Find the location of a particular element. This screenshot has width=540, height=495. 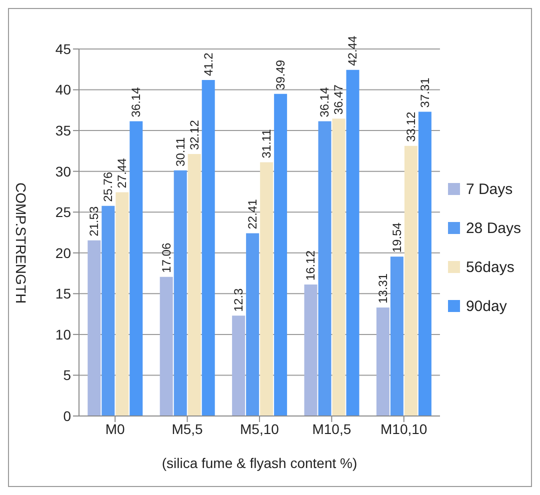

data-label: 13.31 is located at coordinates (383, 288).